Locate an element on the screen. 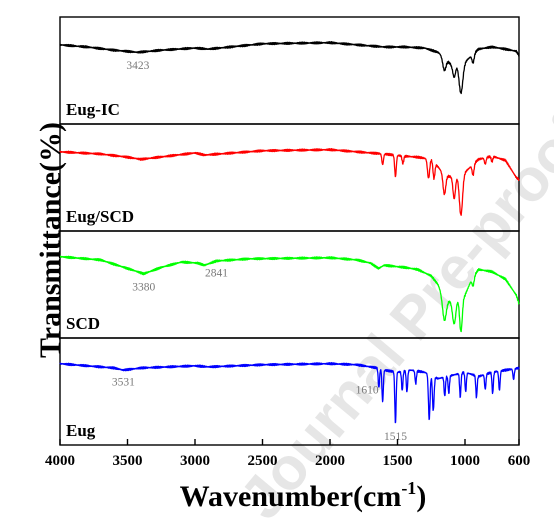 The width and height of the screenshot is (554, 522). peak-label-3423: 3423 is located at coordinates (137, 66).